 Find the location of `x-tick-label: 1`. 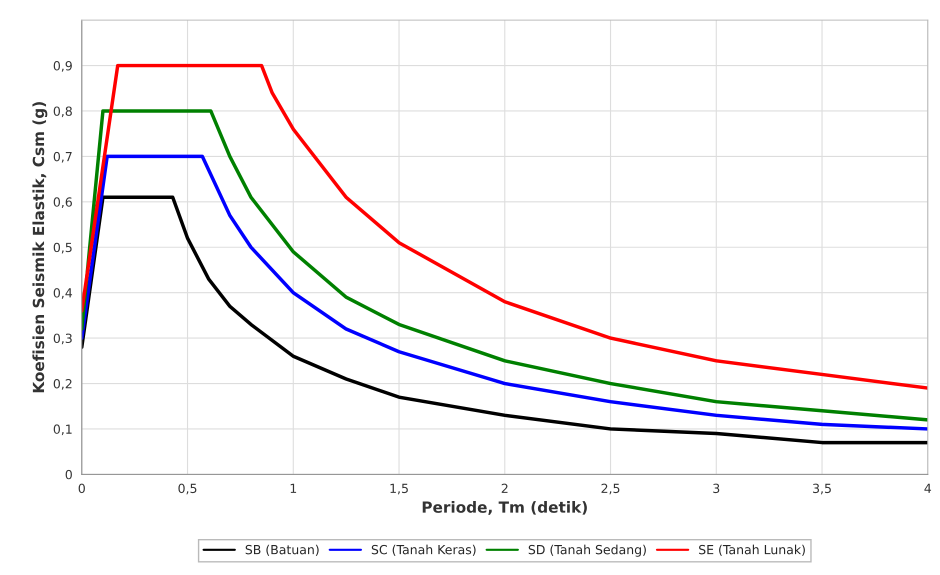

x-tick-label: 1 is located at coordinates (293, 488).